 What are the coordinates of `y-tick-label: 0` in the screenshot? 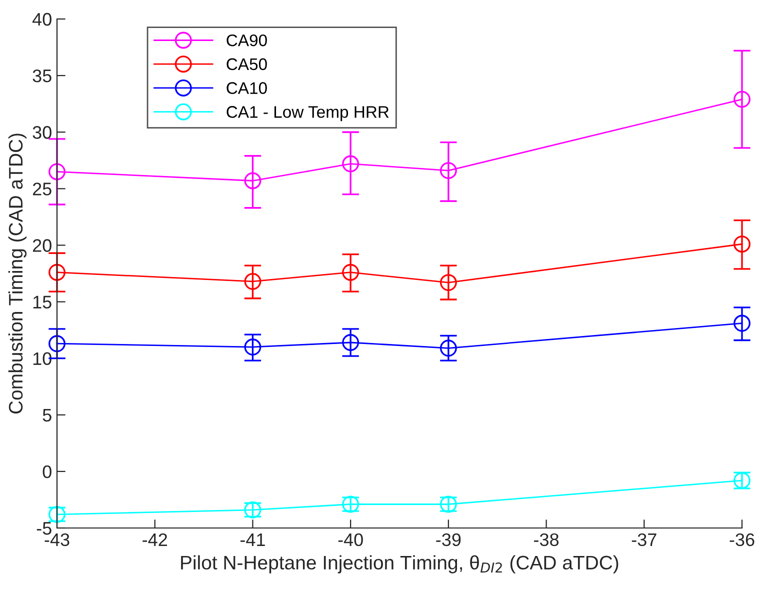 It's located at (47, 471).